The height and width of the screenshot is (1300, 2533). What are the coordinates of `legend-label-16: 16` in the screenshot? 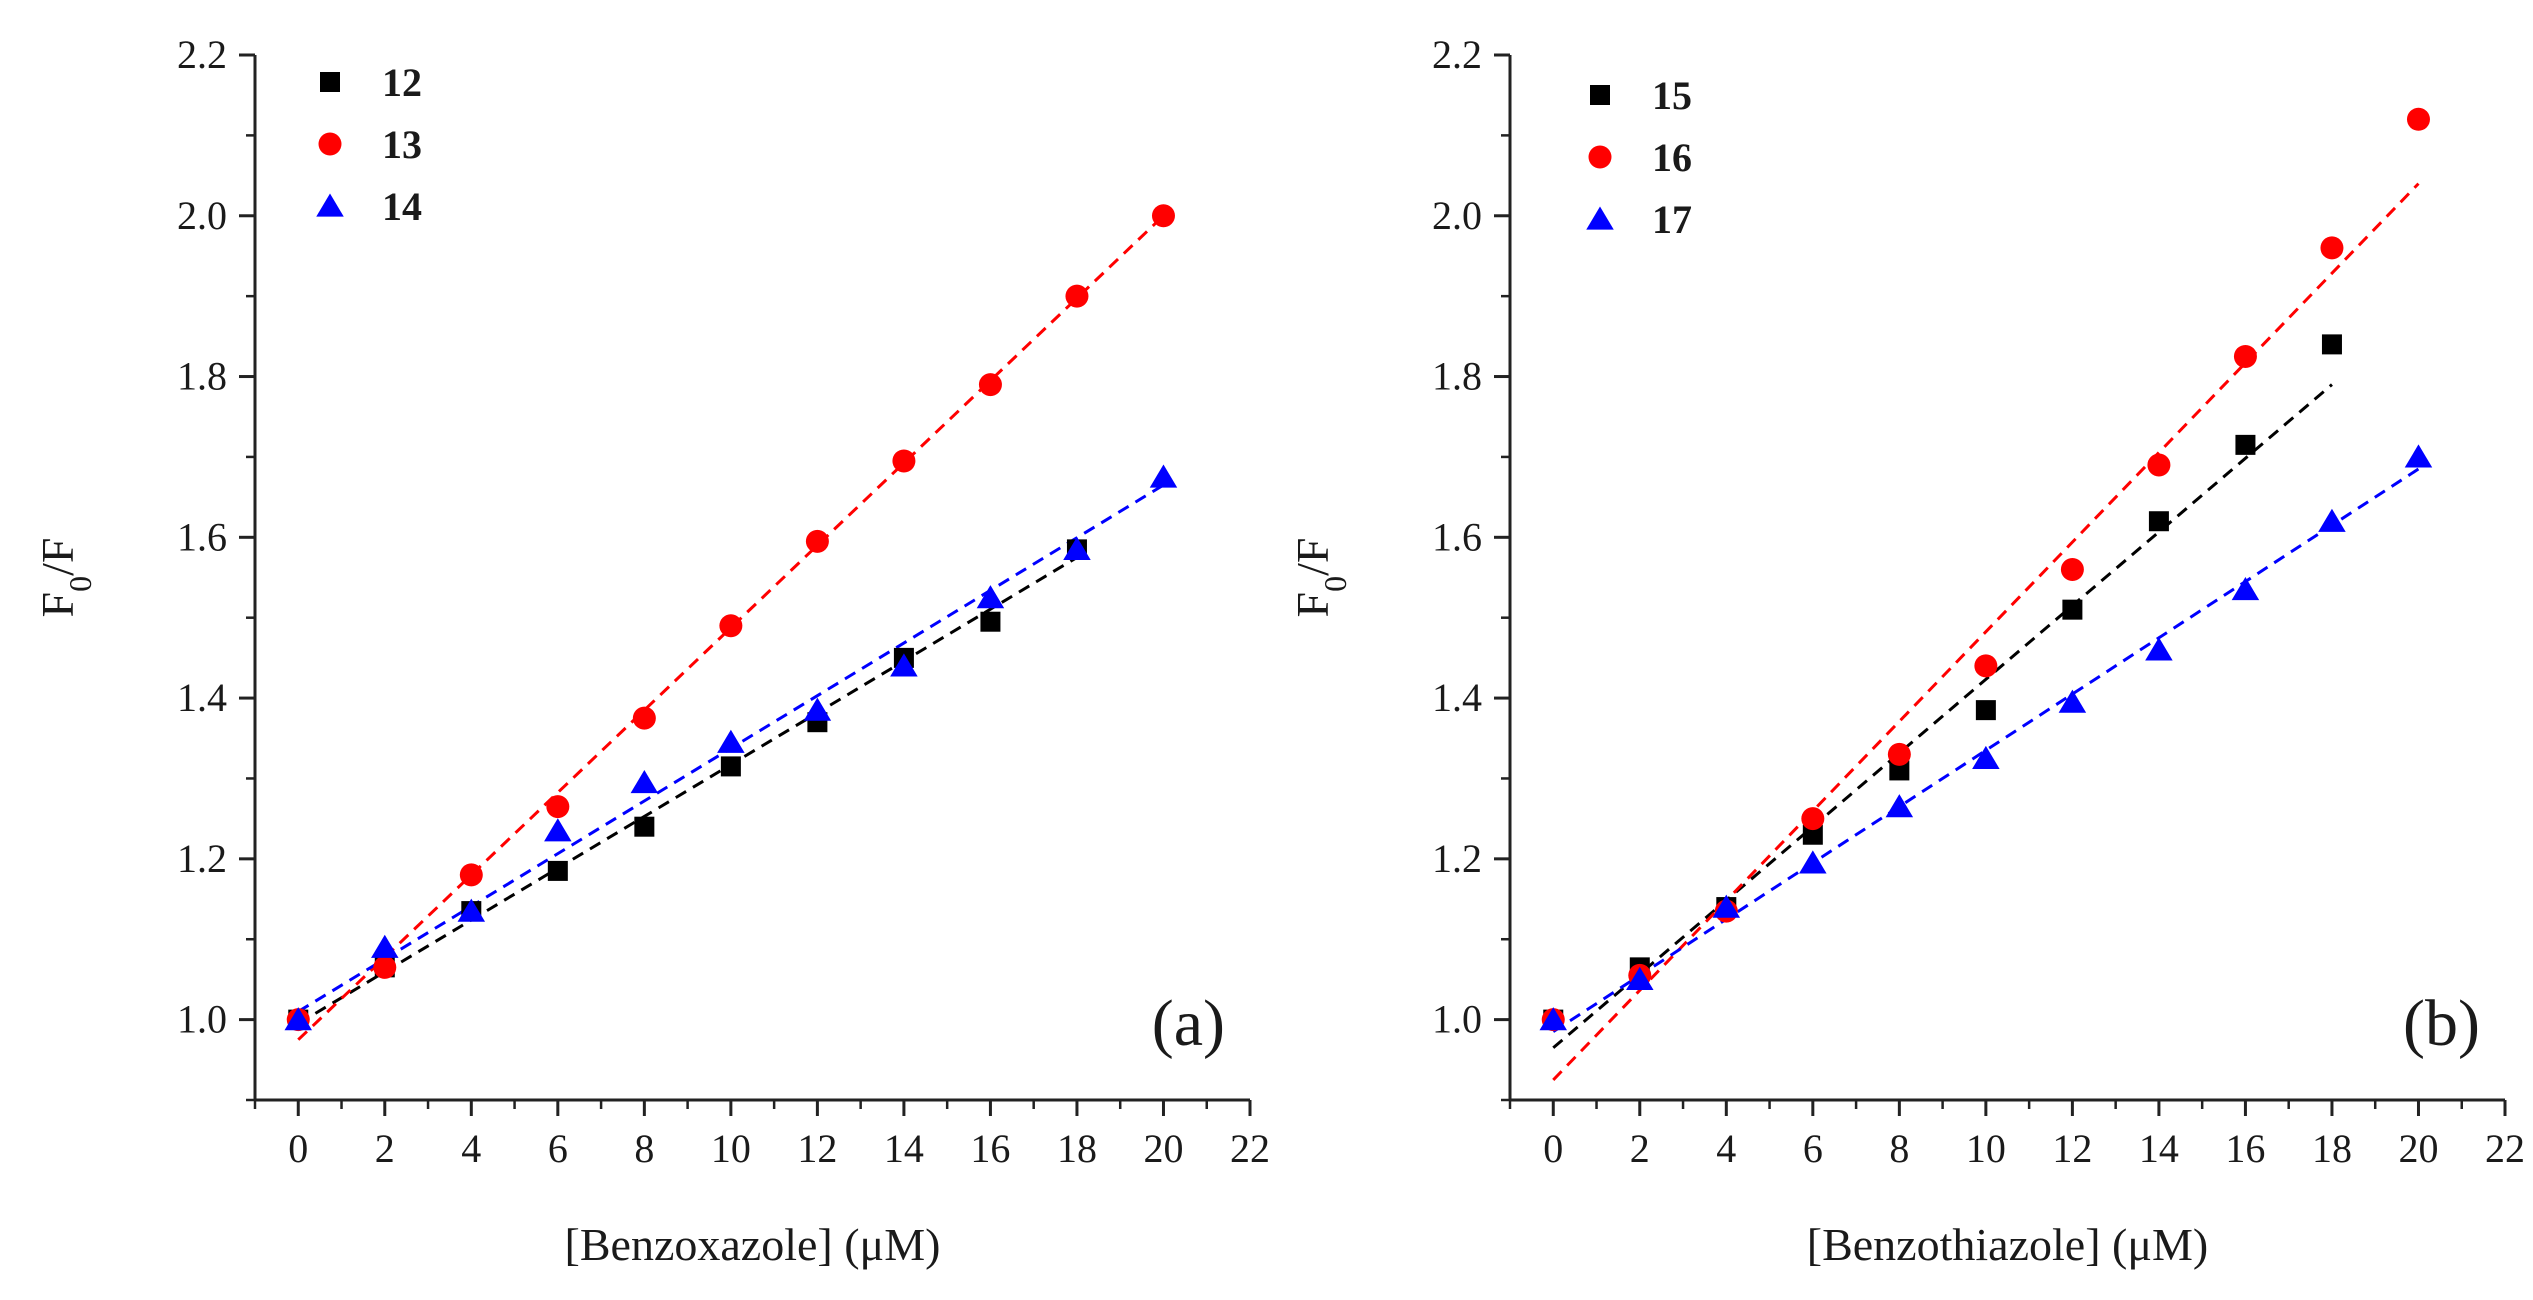 It's located at (1672, 157).